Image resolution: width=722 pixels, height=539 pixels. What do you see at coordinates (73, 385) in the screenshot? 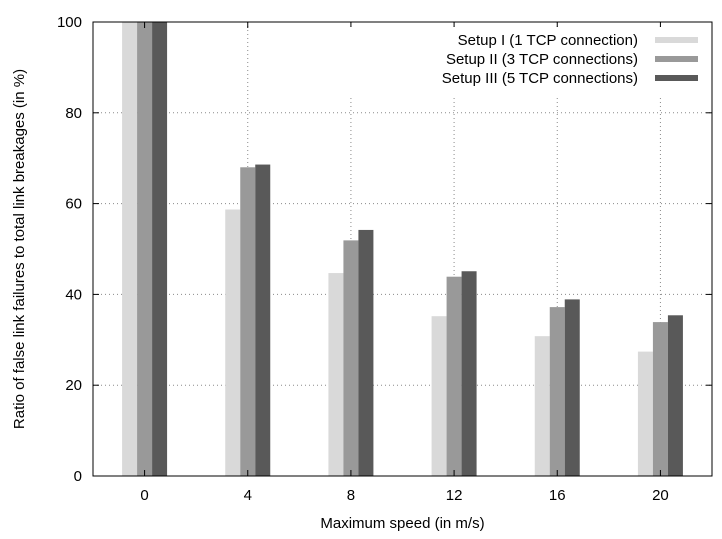
I see `y-tick-label: 20` at bounding box center [73, 385].